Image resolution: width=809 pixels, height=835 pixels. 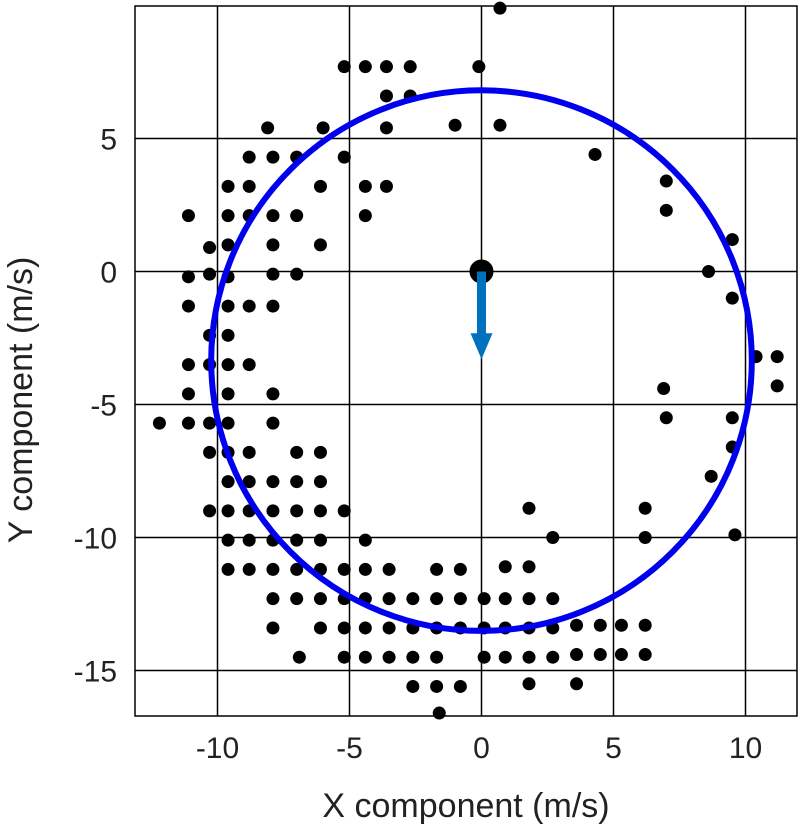 I want to click on y-tick-label: 0, so click(x=108, y=273).